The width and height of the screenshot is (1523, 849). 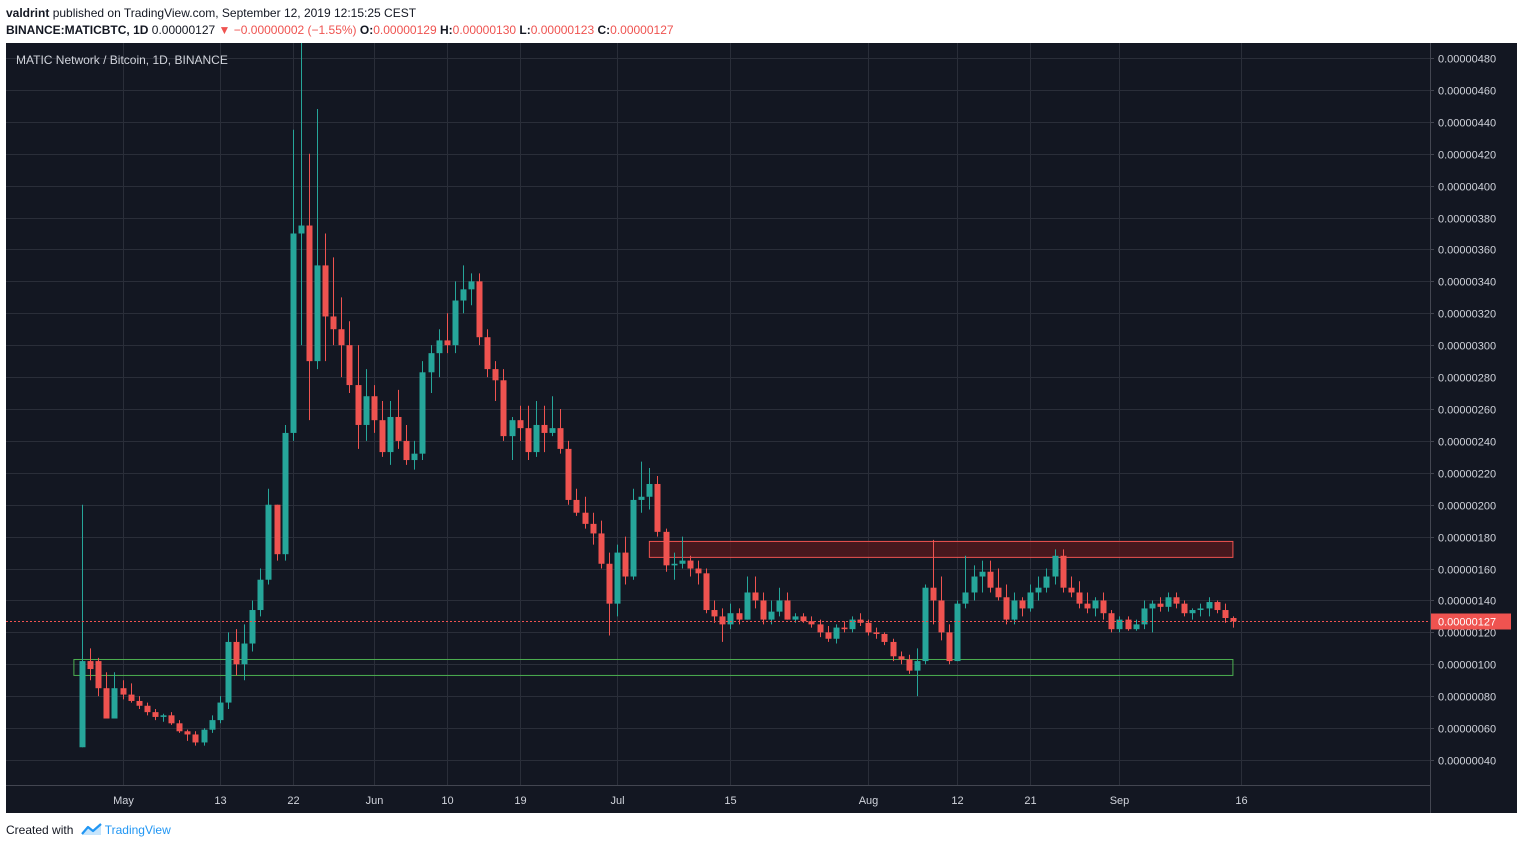 I want to click on zones, so click(x=653, y=608).